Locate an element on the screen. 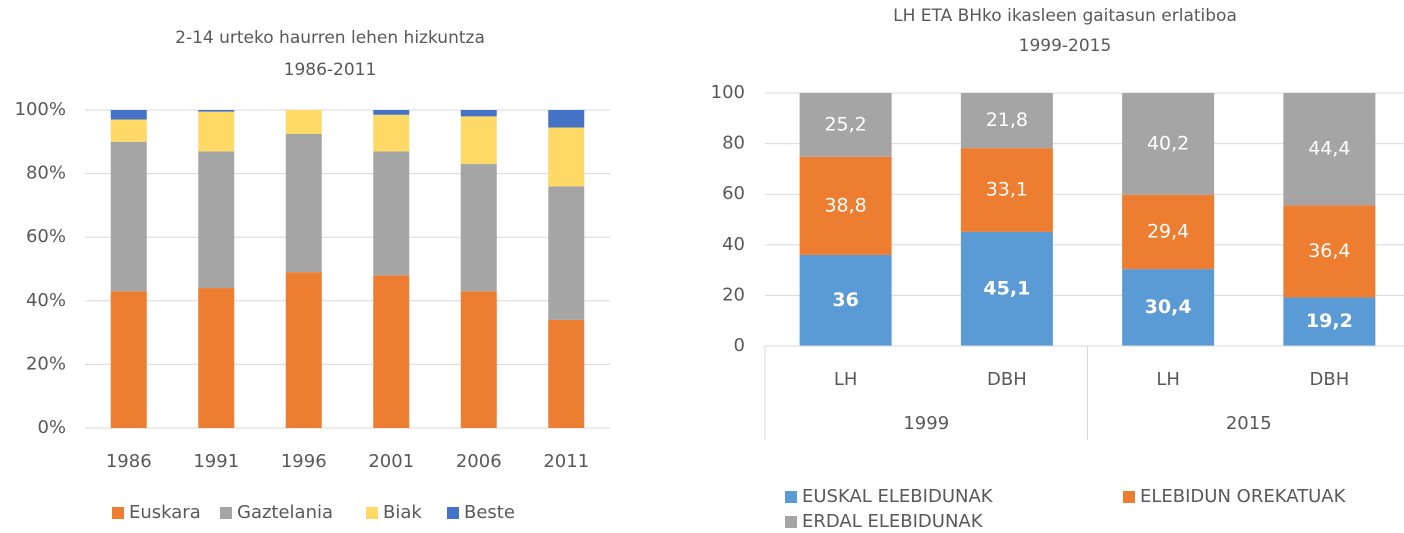 The image size is (1404, 533). y-tick-label: 20 is located at coordinates (733, 294).